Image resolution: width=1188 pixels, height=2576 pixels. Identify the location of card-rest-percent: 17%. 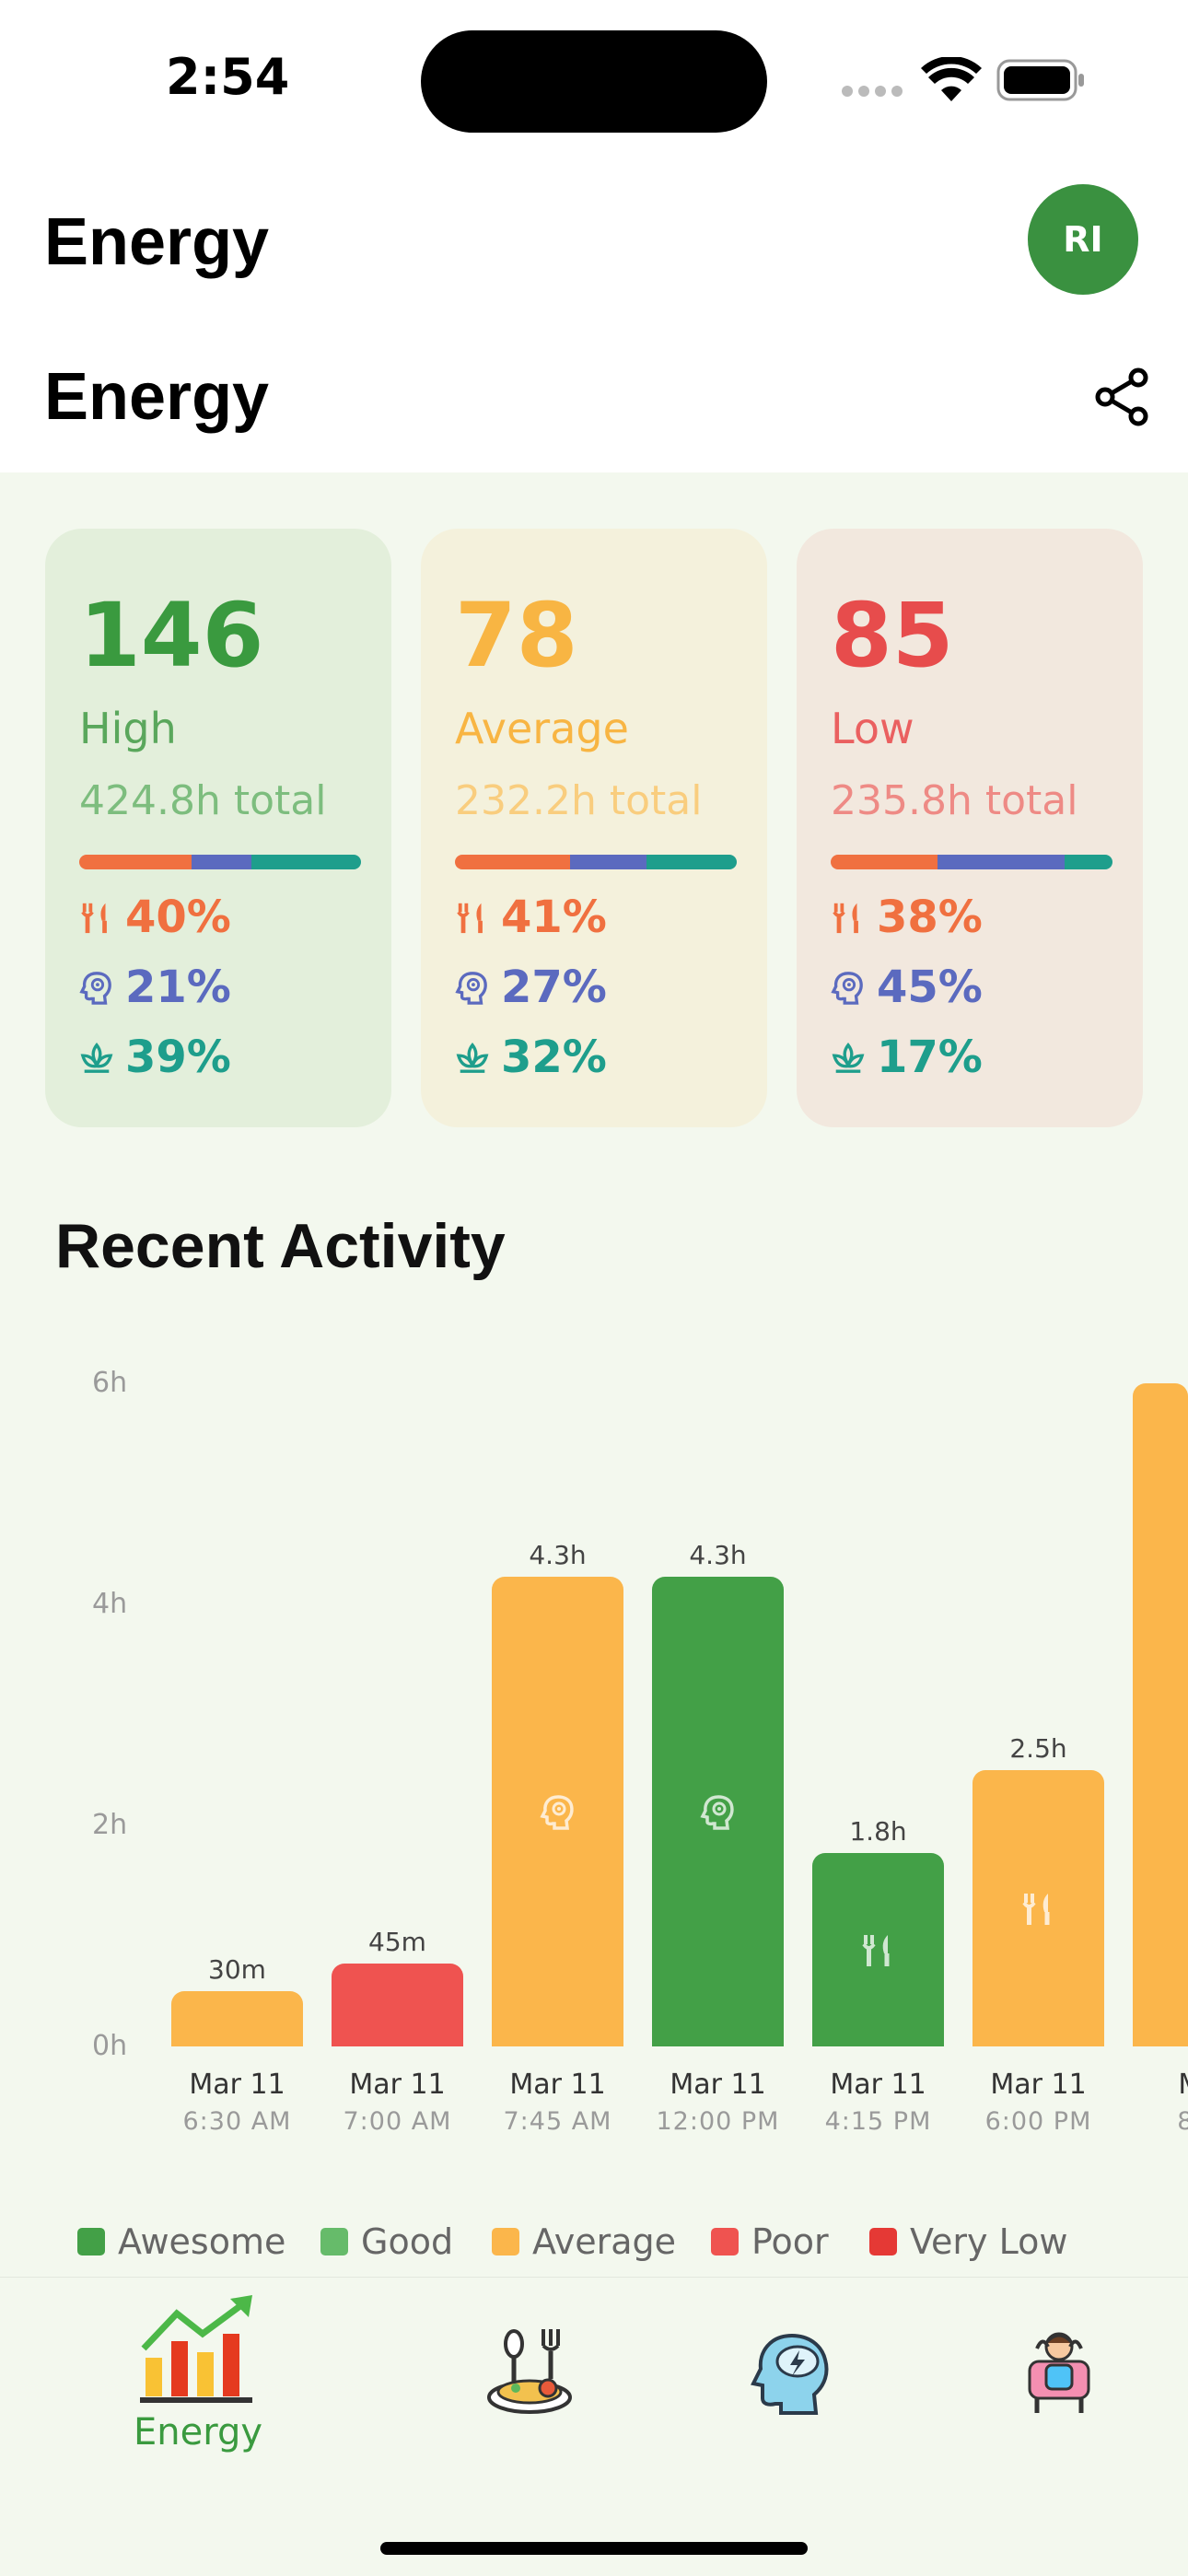
(930, 1057).